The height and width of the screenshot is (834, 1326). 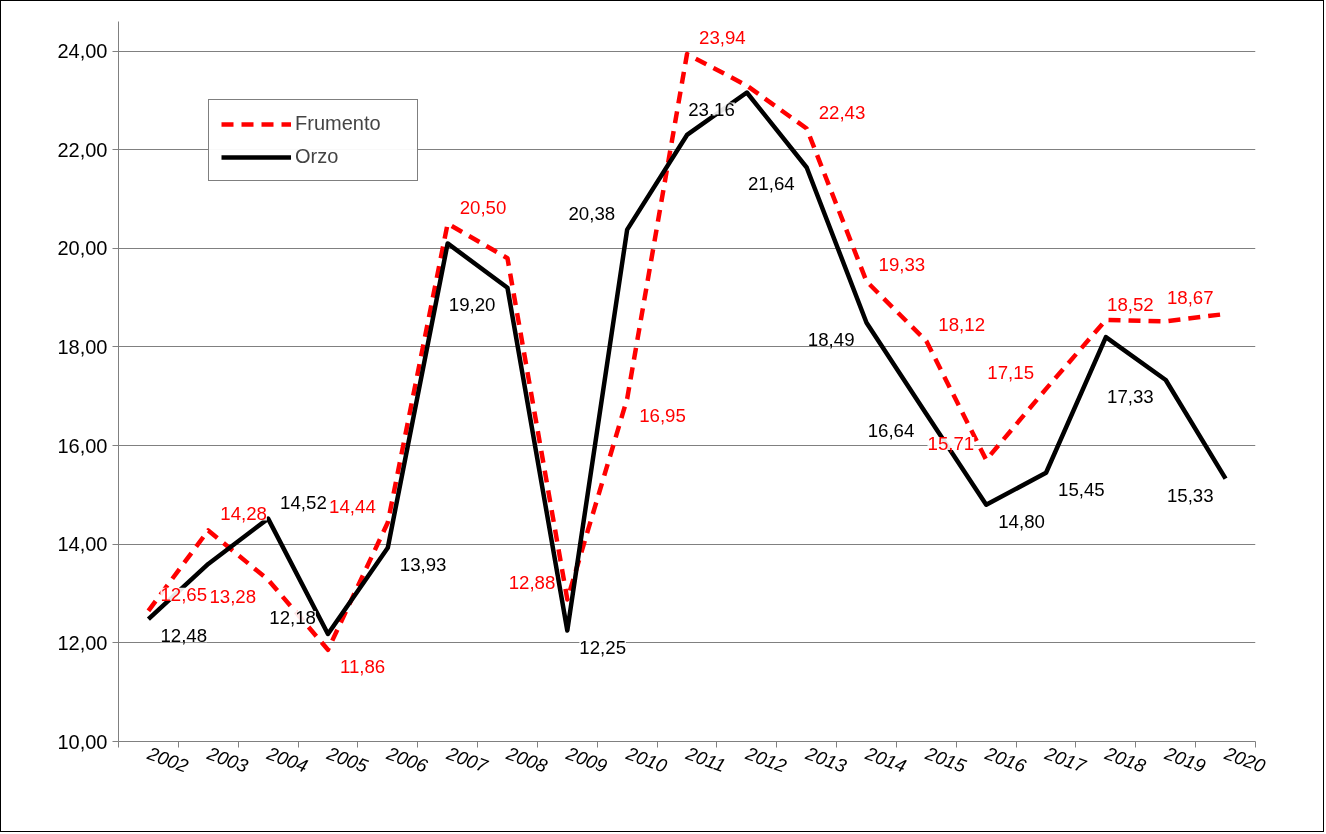 I want to click on x-tick-label: 2016, so click(x=1005, y=759).